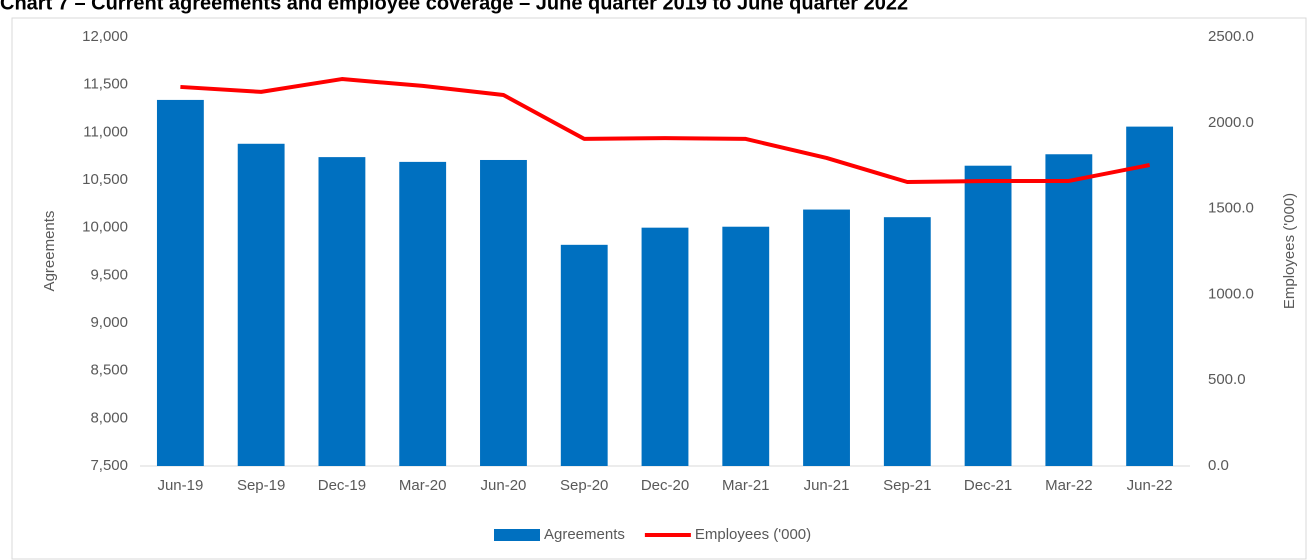  I want to click on y2-tick-label: 0.0, so click(1218, 465).